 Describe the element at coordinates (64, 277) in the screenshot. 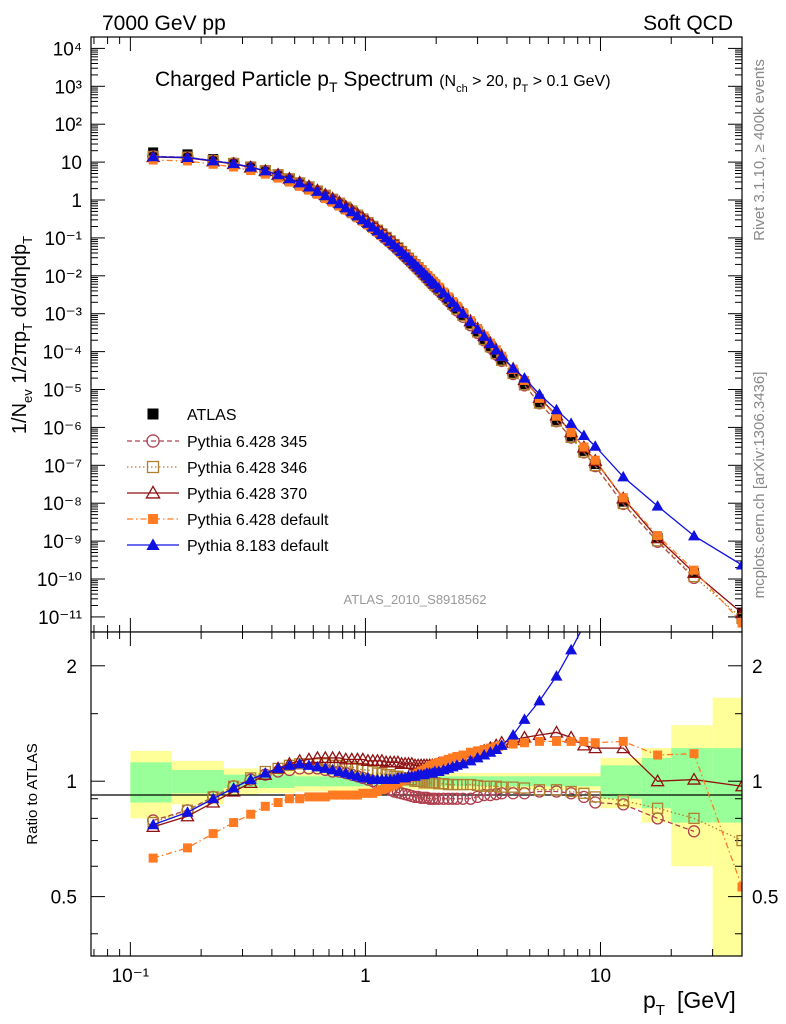

I see `y-tick-label: 10⁻²` at that location.